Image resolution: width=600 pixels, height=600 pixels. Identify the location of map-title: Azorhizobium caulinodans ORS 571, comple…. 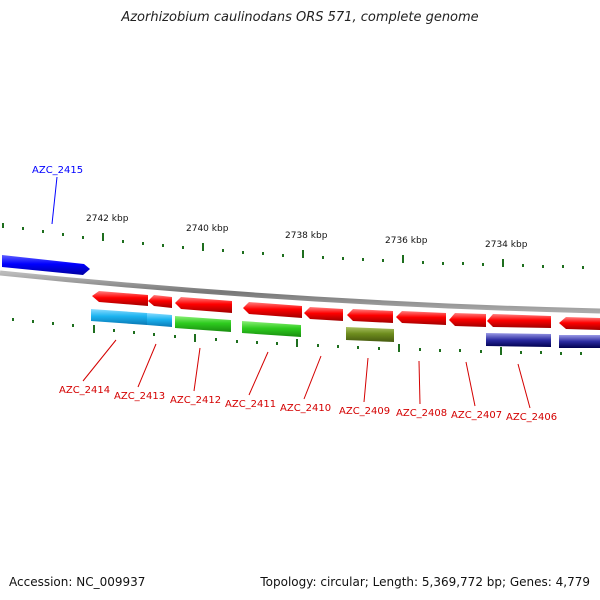
(300, 17).